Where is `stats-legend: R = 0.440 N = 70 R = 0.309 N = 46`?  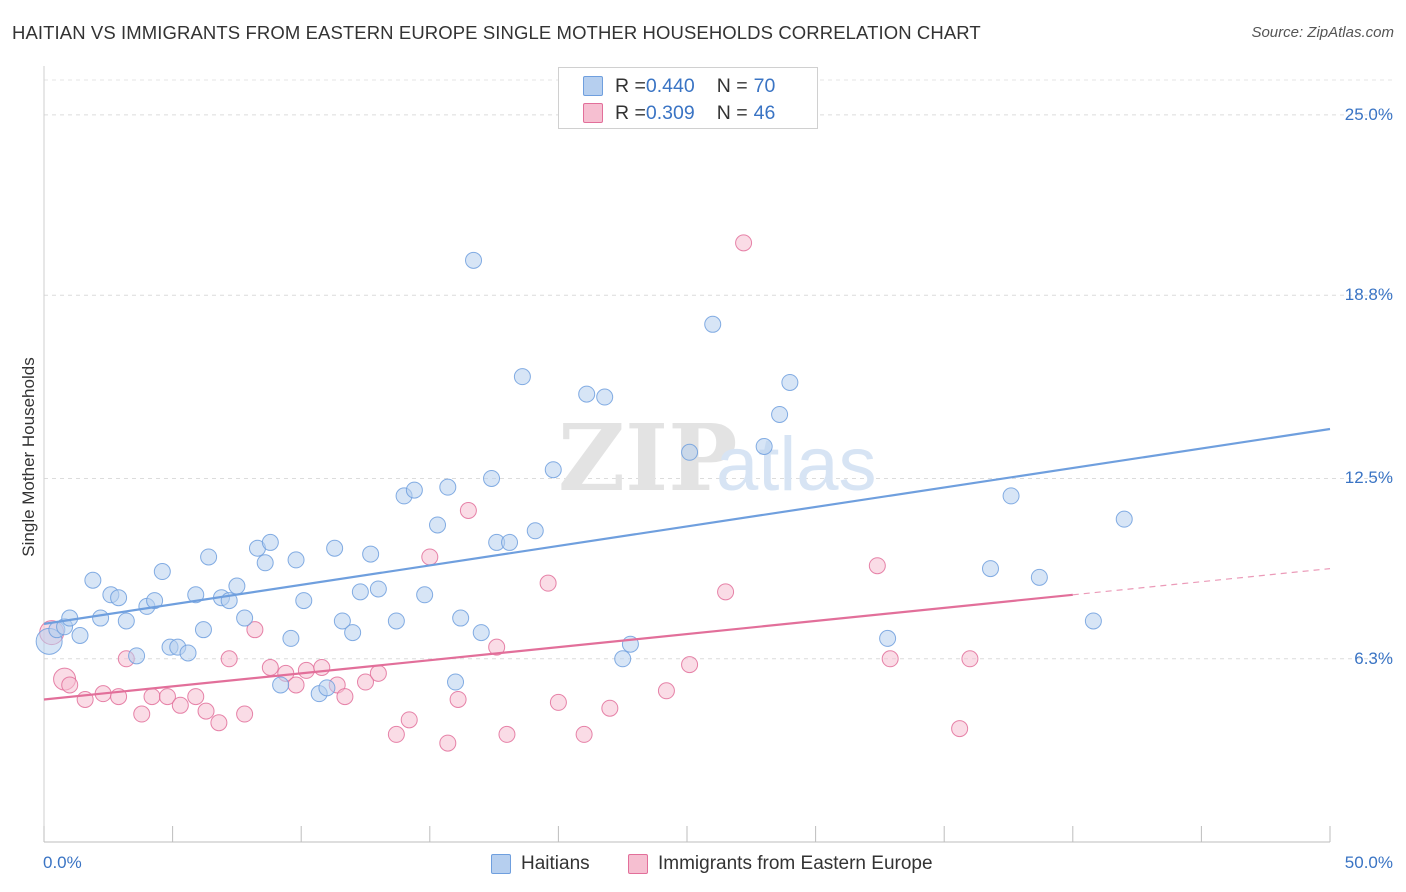 stats-legend: R = 0.440 N = 70 R = 0.309 N = 46 is located at coordinates (688, 98).